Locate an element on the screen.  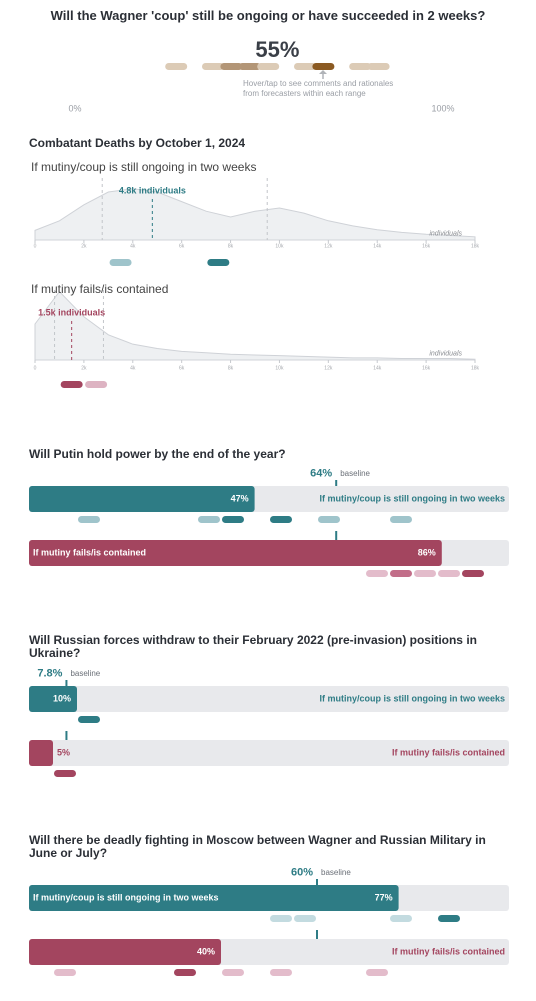
bar-value-label: 10% is located at coordinates (61, 698).